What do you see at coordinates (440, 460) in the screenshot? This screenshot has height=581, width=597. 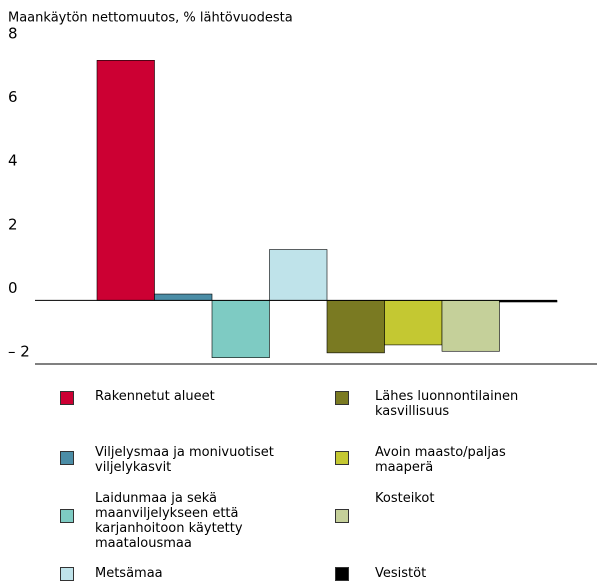 I see `legend-label: Avoin maasto/paljas maaperä` at bounding box center [440, 460].